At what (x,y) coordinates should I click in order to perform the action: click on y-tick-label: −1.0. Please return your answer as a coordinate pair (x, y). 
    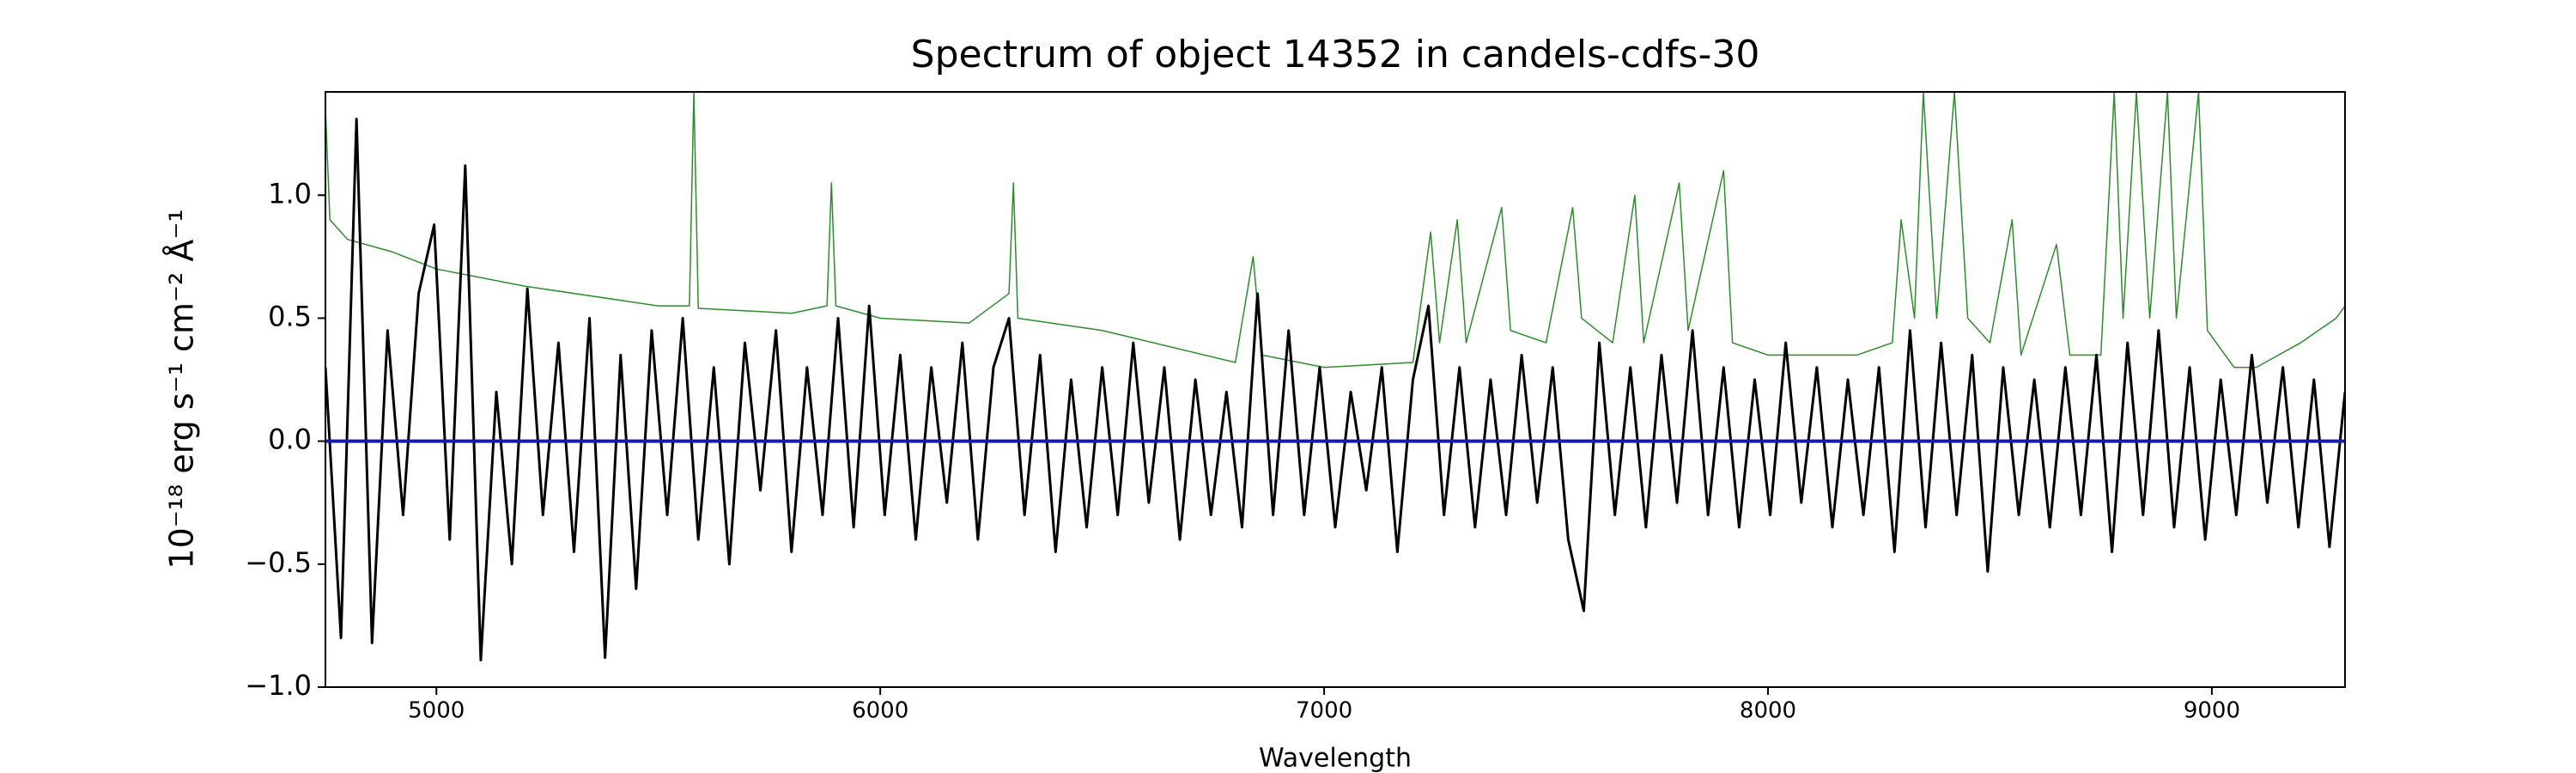
    Looking at the image, I should click on (279, 685).